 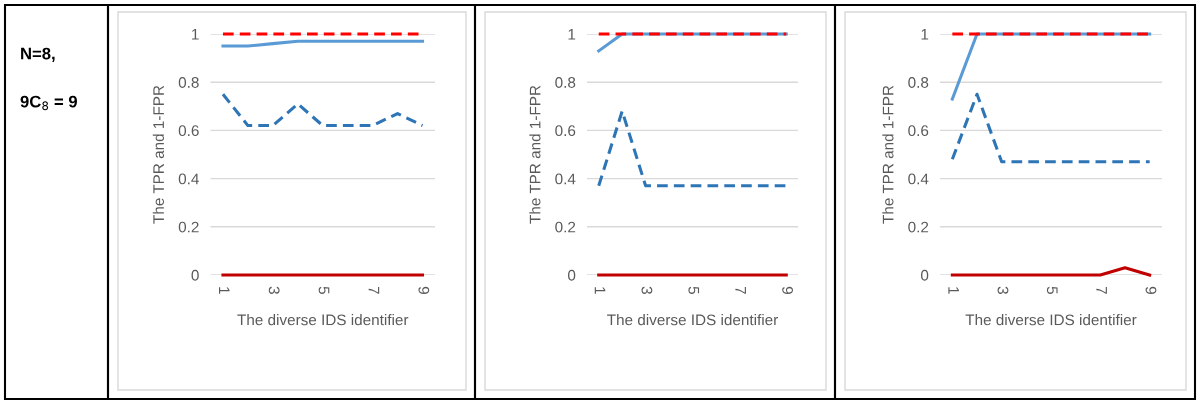 What do you see at coordinates (38, 54) in the screenshot?
I see `text: N=8,` at bounding box center [38, 54].